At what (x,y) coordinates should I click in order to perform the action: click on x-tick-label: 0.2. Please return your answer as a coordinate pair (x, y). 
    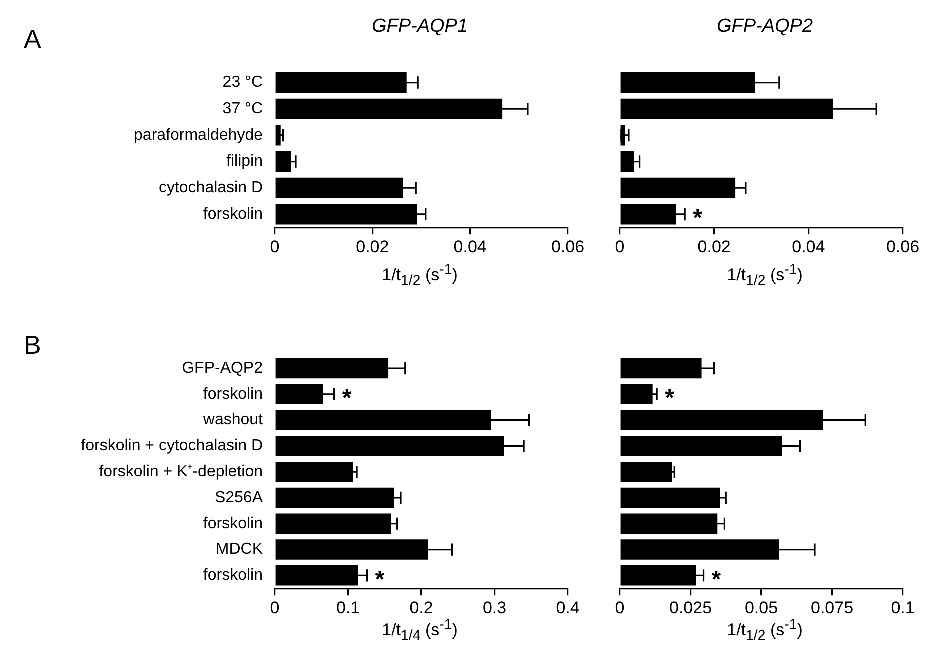
    Looking at the image, I should click on (422, 608).